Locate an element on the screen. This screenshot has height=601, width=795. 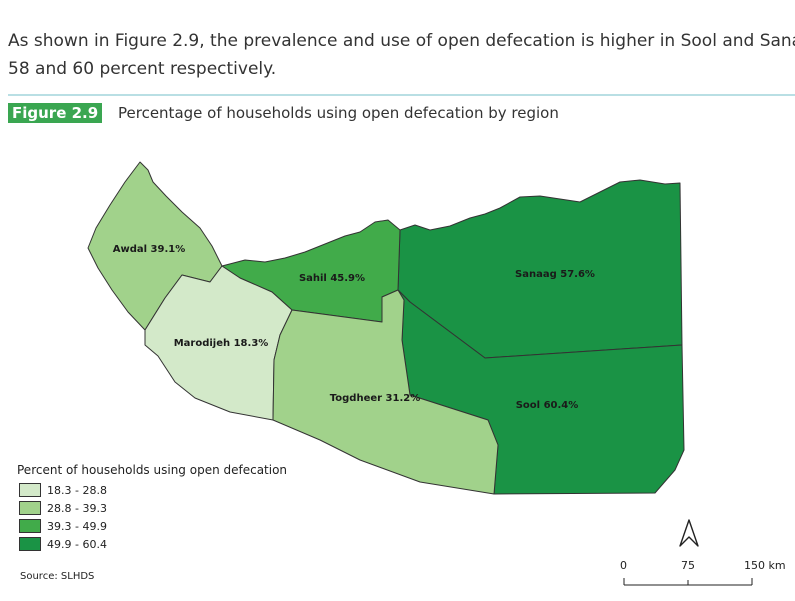
region-label-sool: Sool 60.4% is located at coordinates (547, 405).